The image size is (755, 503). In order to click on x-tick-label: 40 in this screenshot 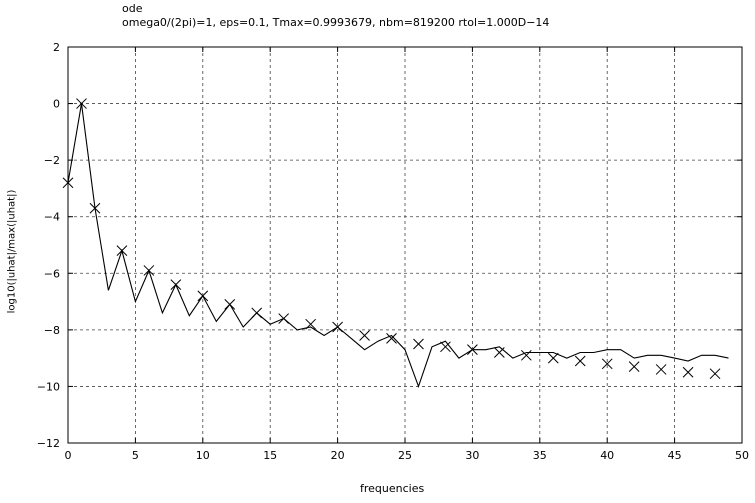, I will do `click(607, 455)`.